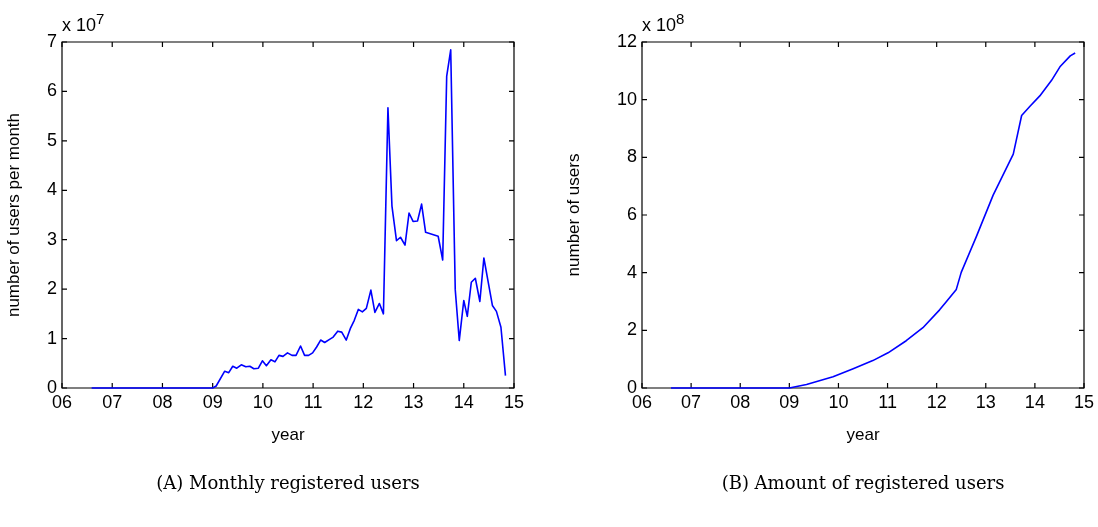  I want to click on y-axis-title: number of users per month, so click(13, 215).